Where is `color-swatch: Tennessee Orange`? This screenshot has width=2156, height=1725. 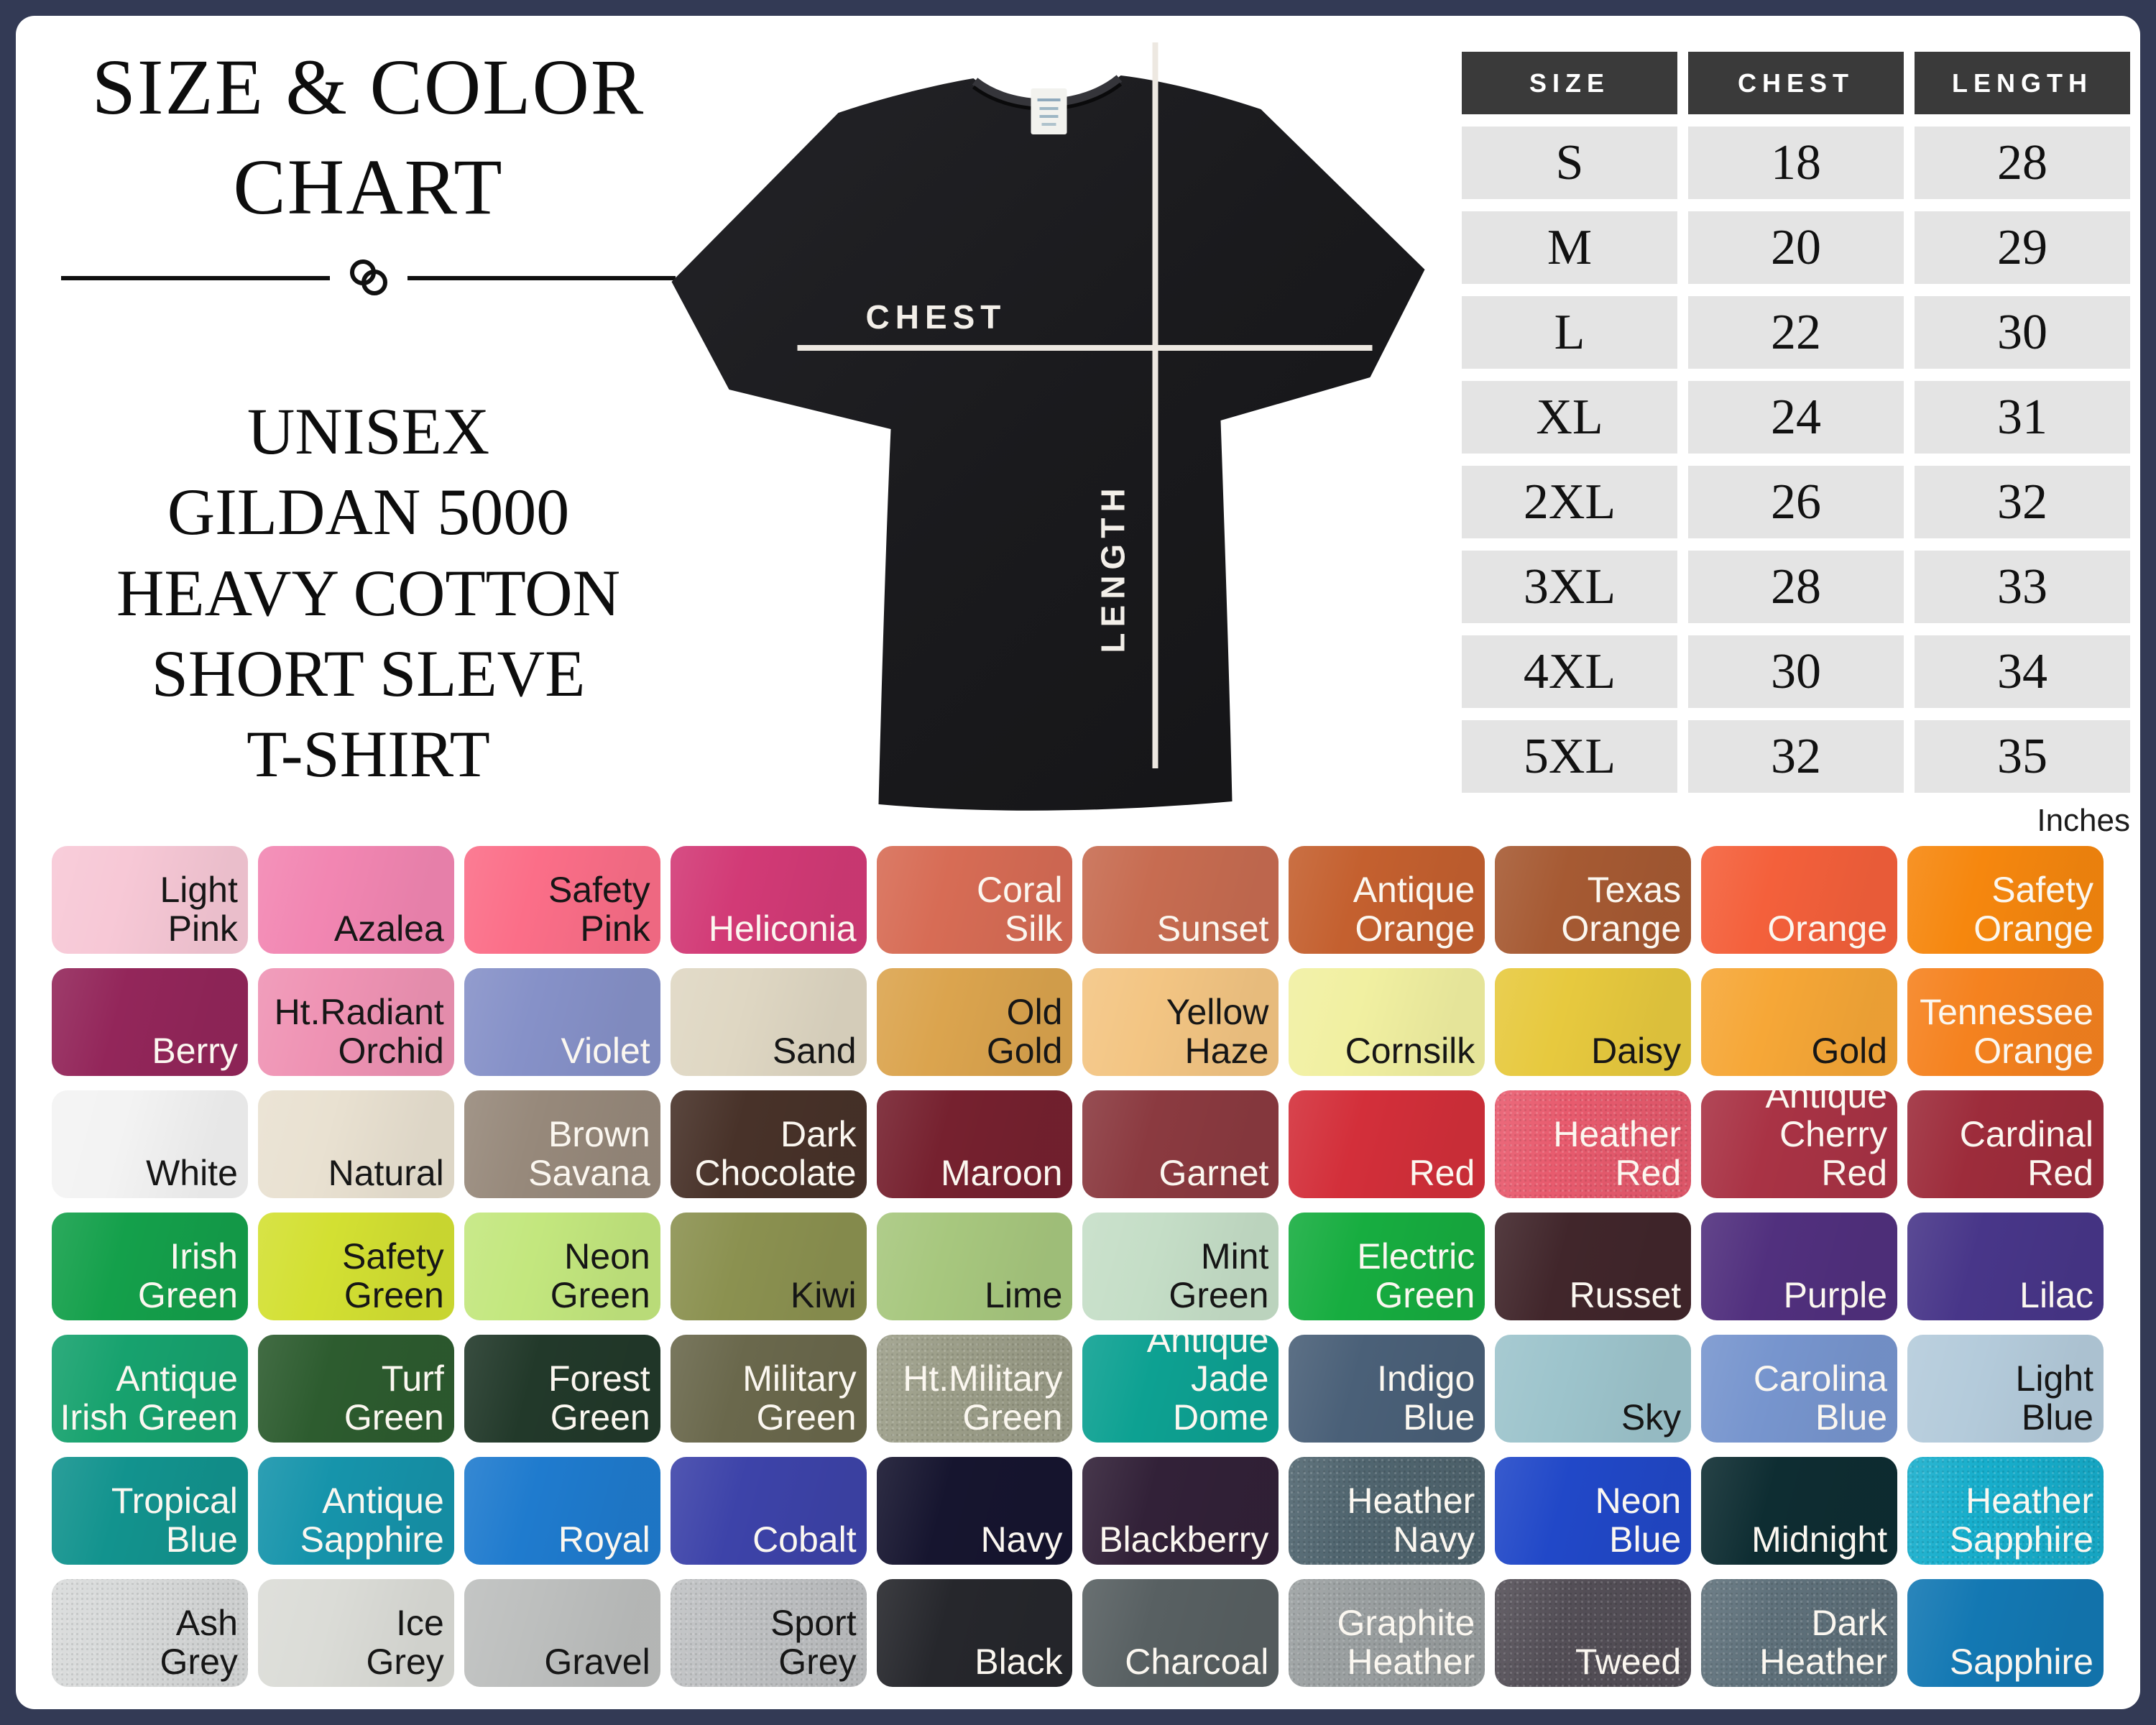 color-swatch: Tennessee Orange is located at coordinates (2005, 1022).